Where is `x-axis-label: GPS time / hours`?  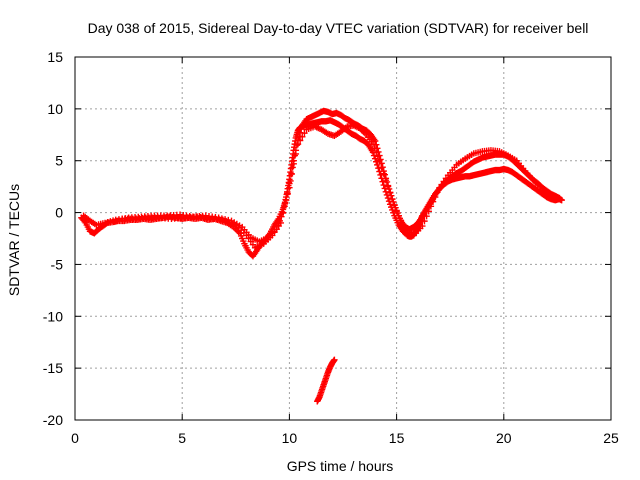 x-axis-label: GPS time / hours is located at coordinates (340, 466).